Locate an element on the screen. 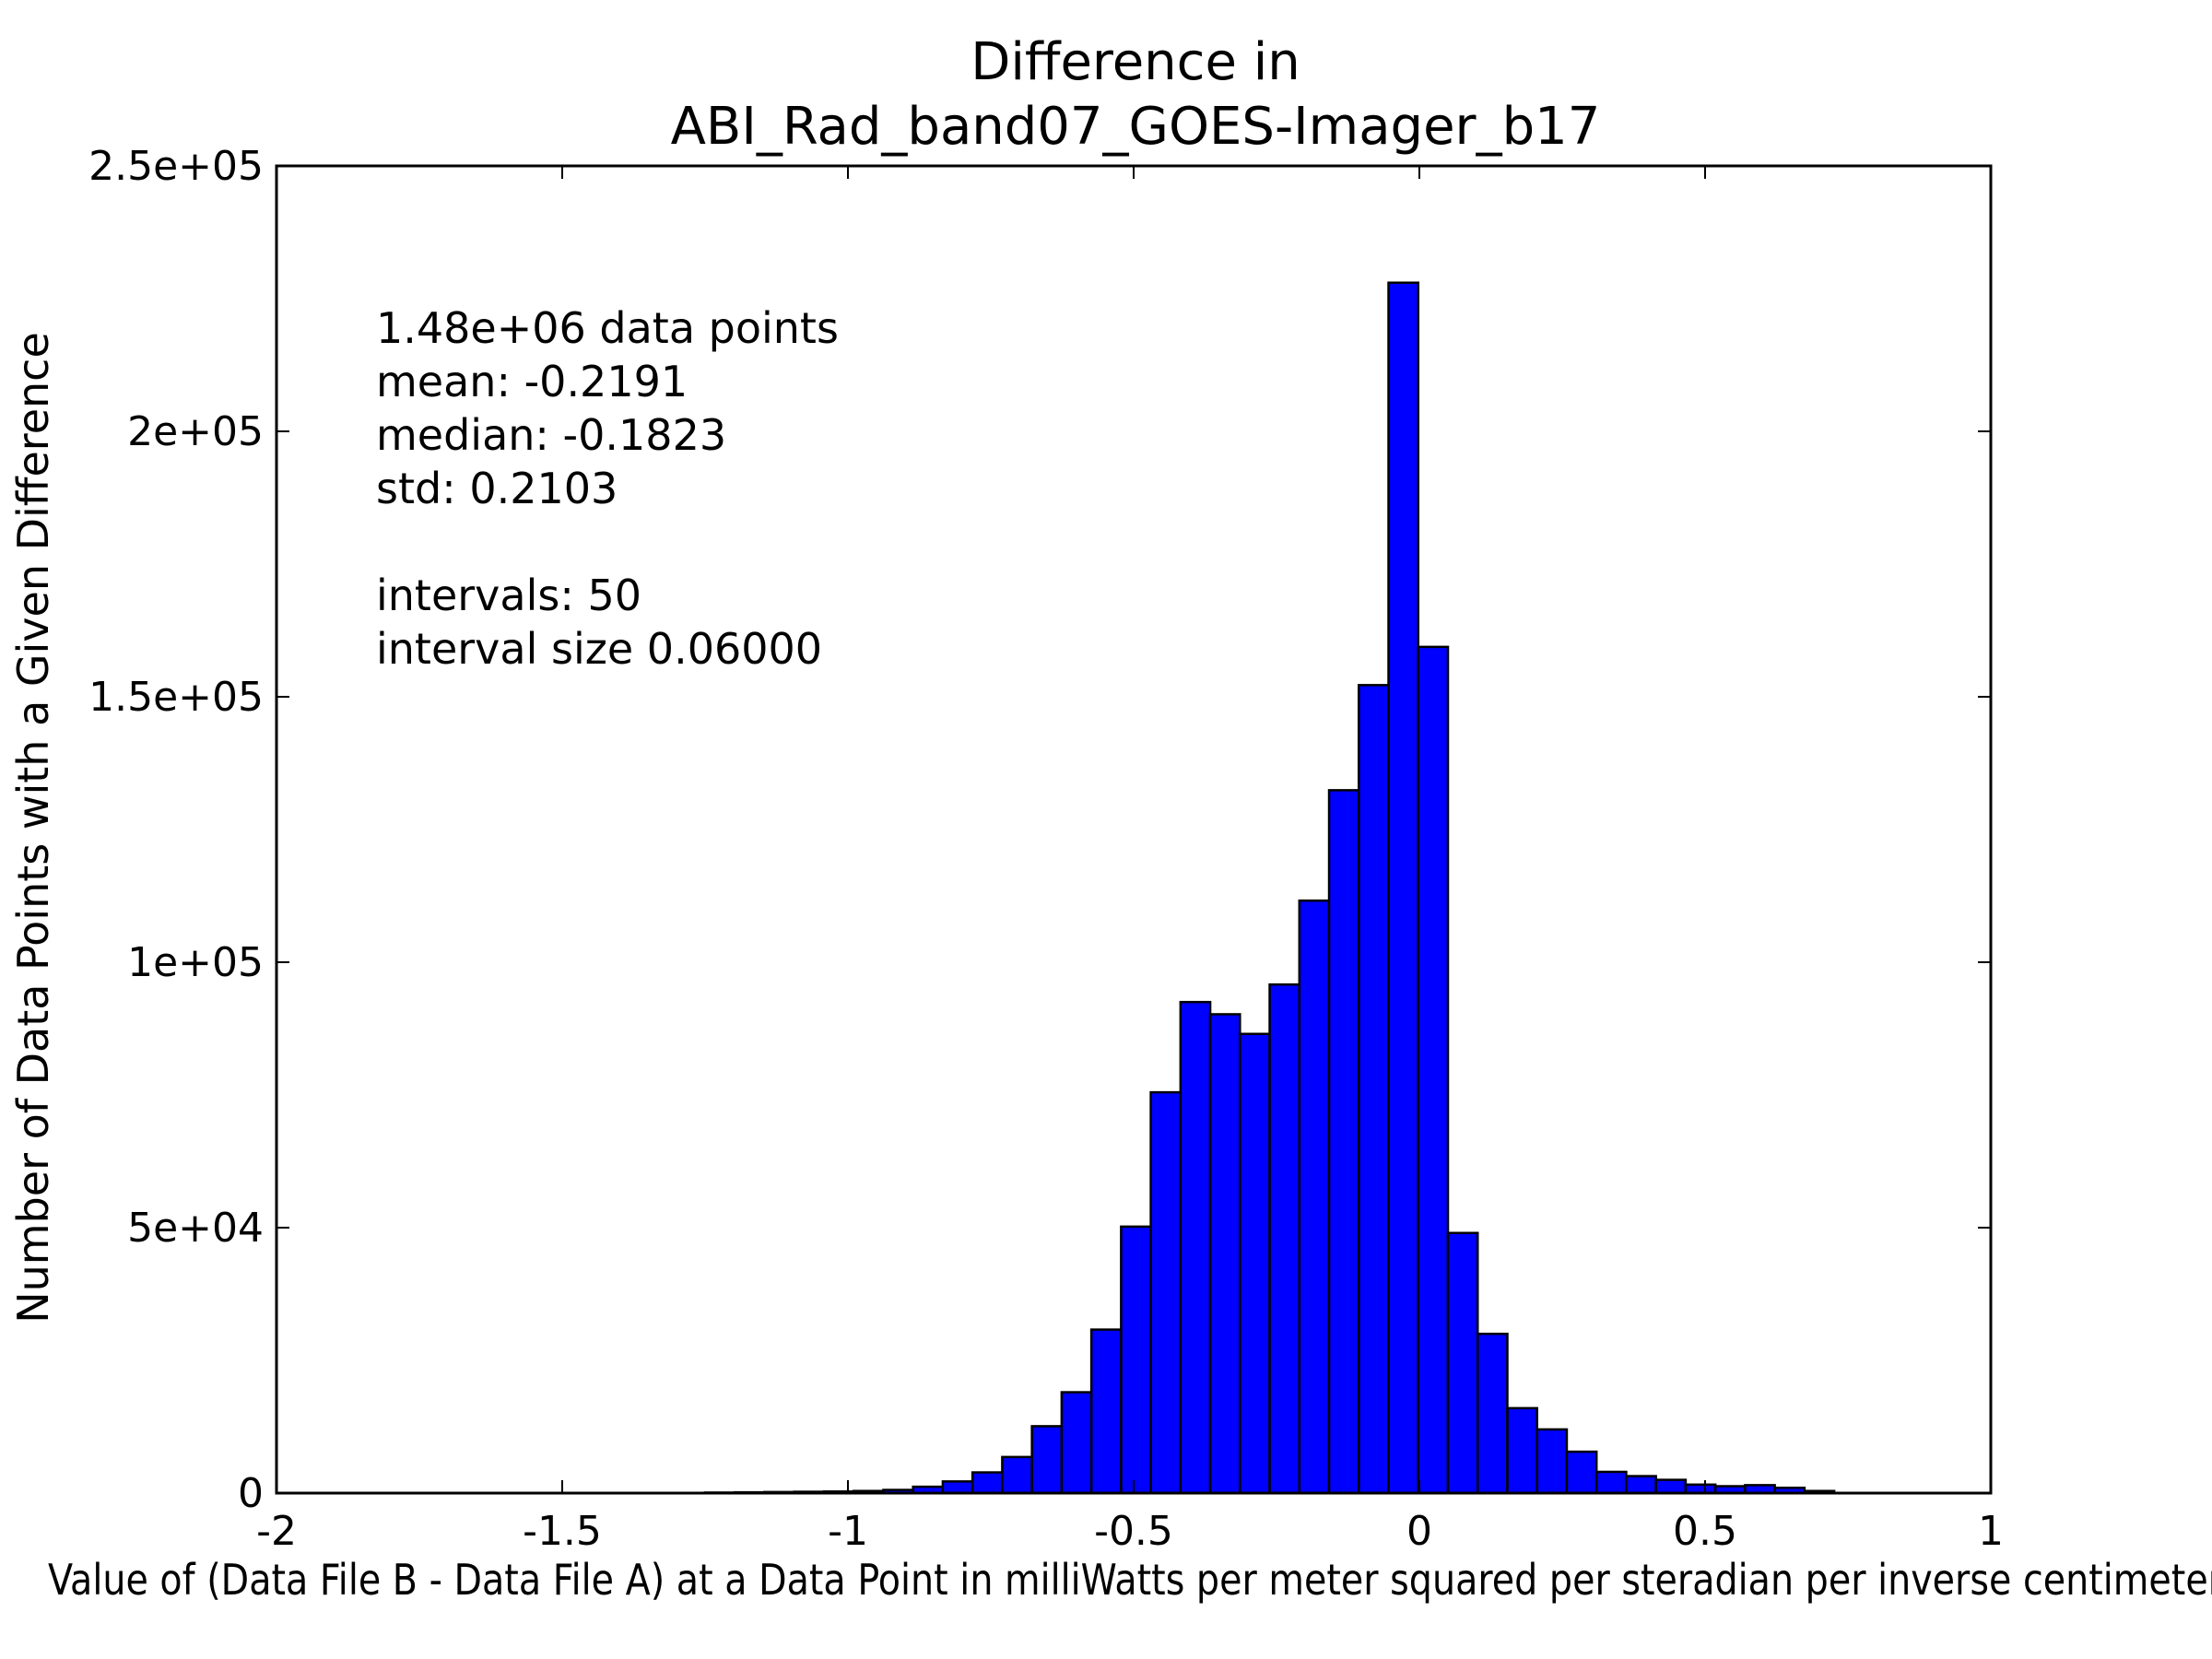  annotation-line-5: intervals: 50 is located at coordinates (508, 595).